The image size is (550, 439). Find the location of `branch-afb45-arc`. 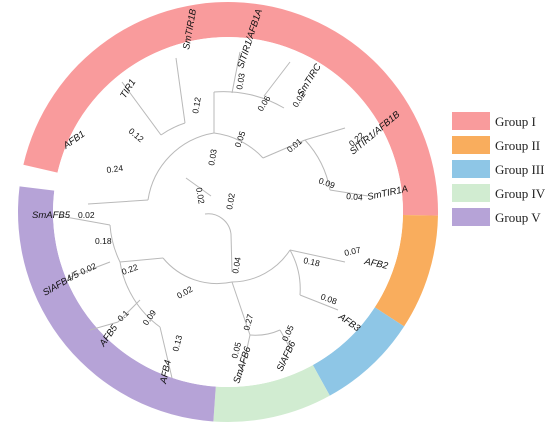

branch-afb45-arc is located at coordinates (140, 294).